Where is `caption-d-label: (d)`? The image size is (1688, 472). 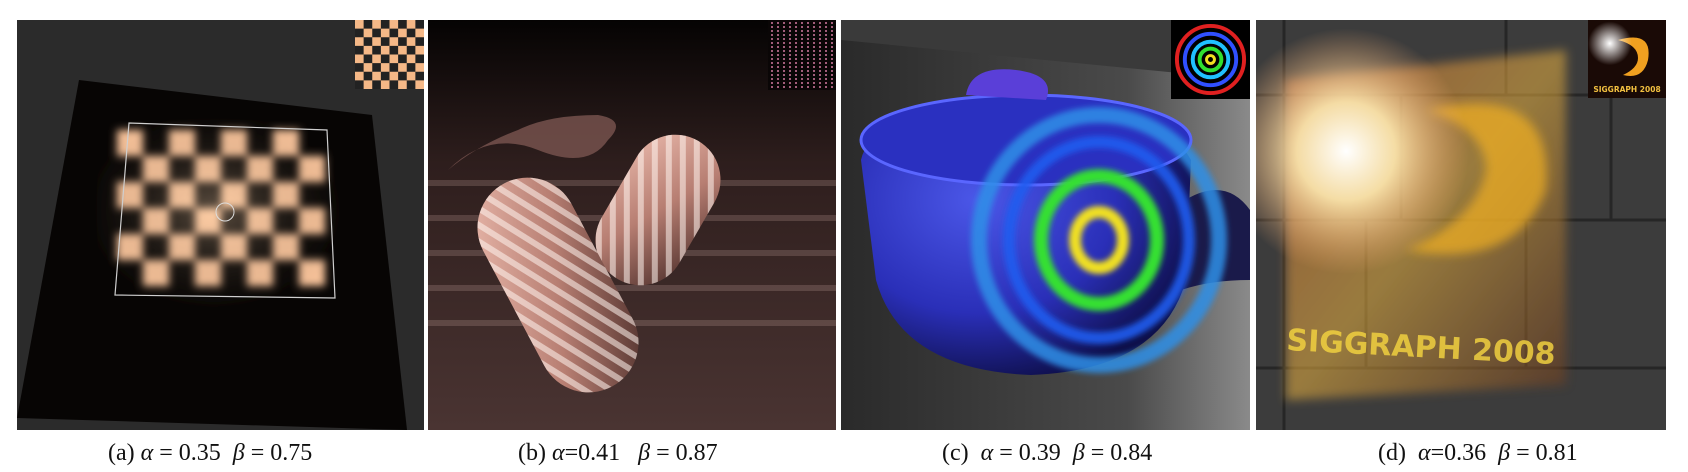
caption-d-label: (d) is located at coordinates (1392, 453).